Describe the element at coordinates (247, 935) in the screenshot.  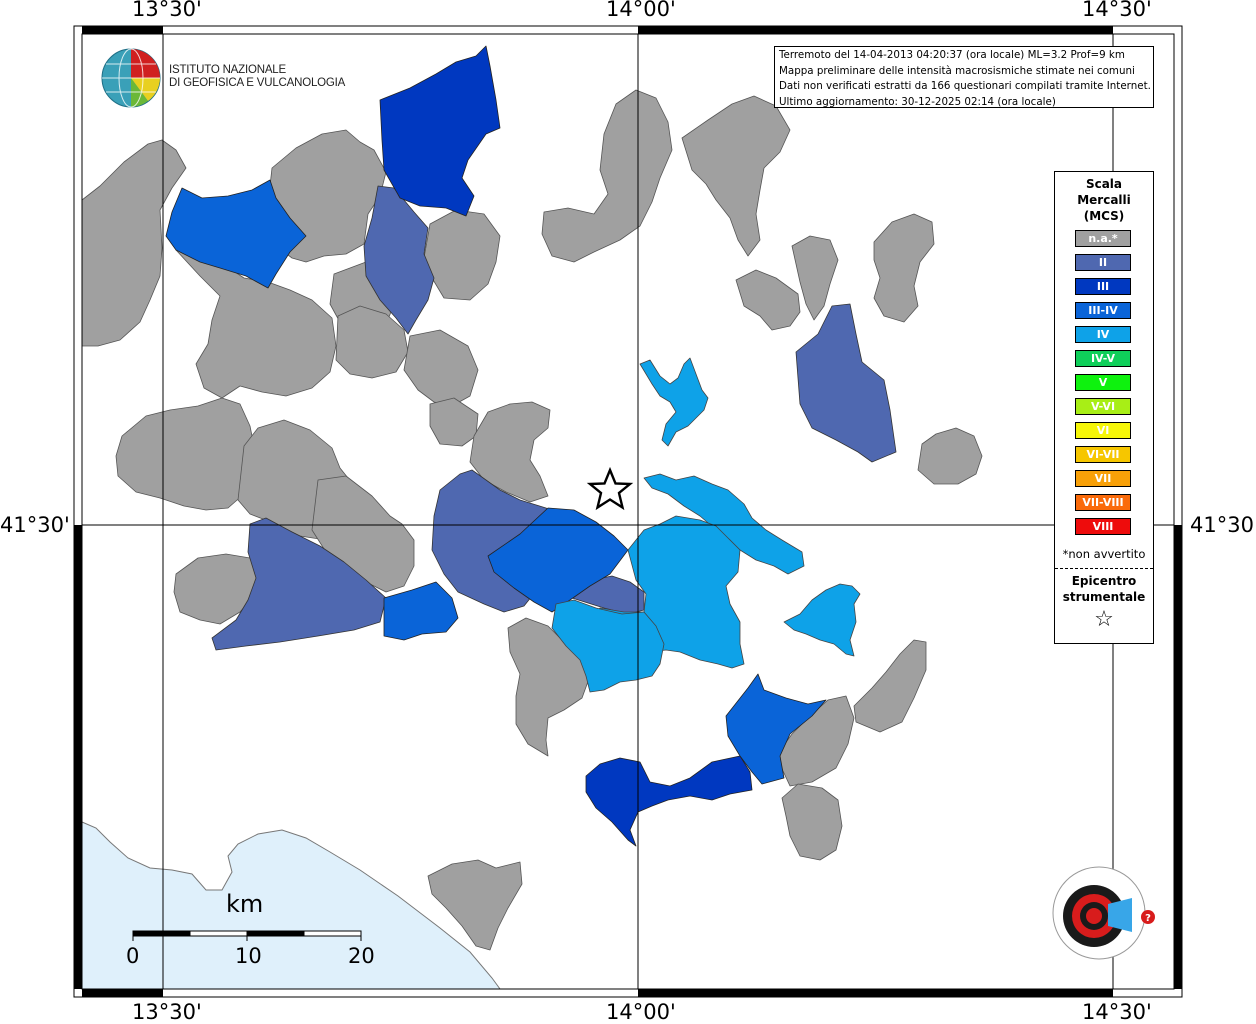
I see `scale-bar` at that location.